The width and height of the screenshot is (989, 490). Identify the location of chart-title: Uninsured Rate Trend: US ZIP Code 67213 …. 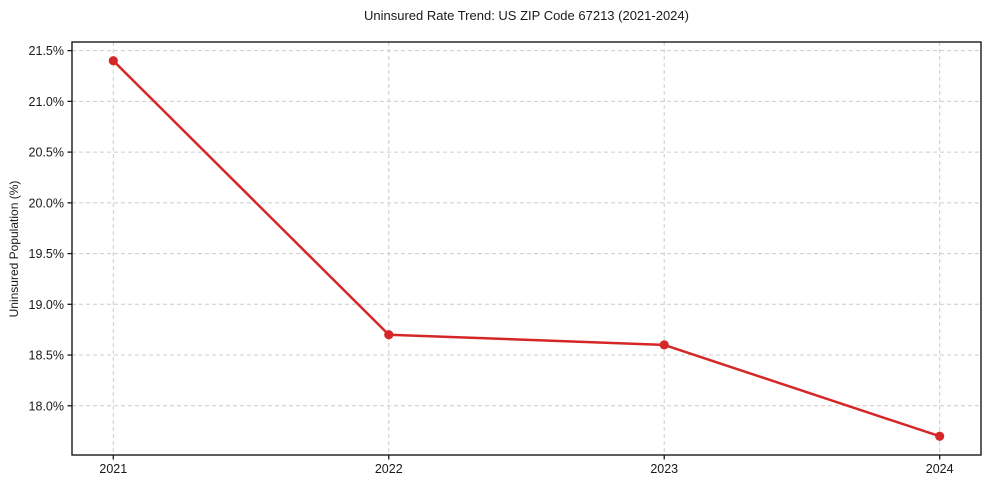
(526, 15).